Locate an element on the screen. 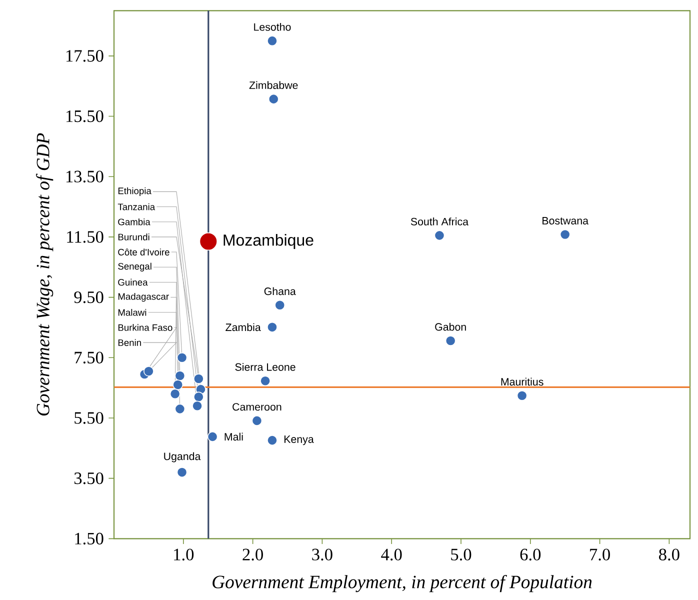 This screenshot has height=600, width=698. annotation: Uganda is located at coordinates (182, 457).